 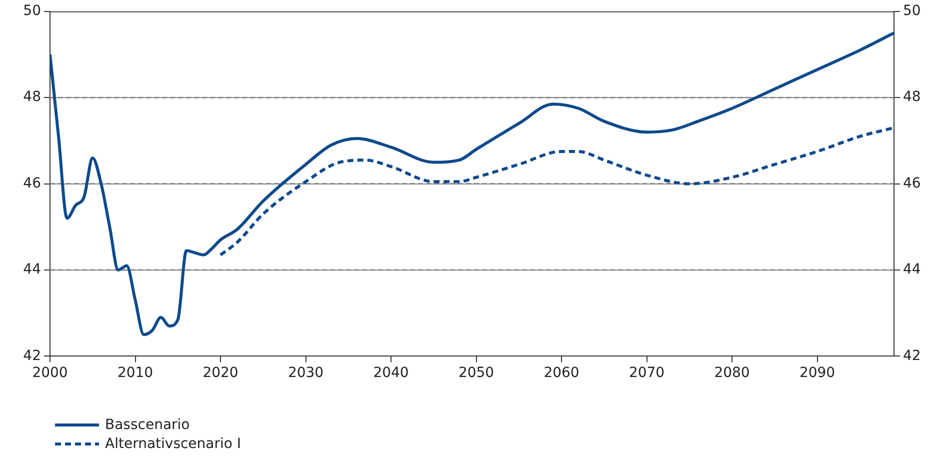 What do you see at coordinates (391, 373) in the screenshot?
I see `x-tick-label: 2040` at bounding box center [391, 373].